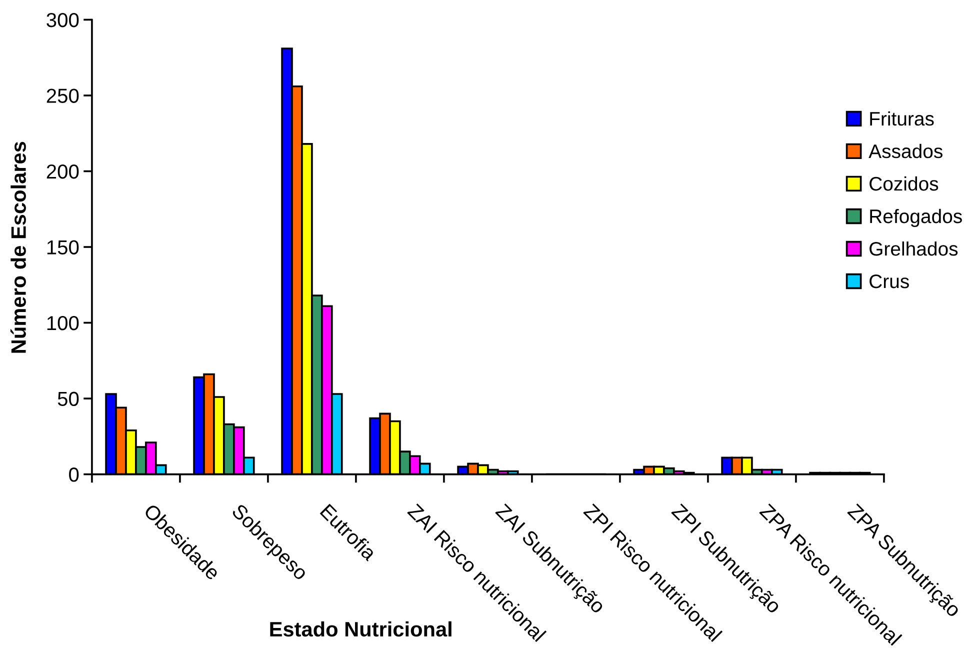 The height and width of the screenshot is (655, 970). I want to click on y-tick-label: 100, so click(63, 323).